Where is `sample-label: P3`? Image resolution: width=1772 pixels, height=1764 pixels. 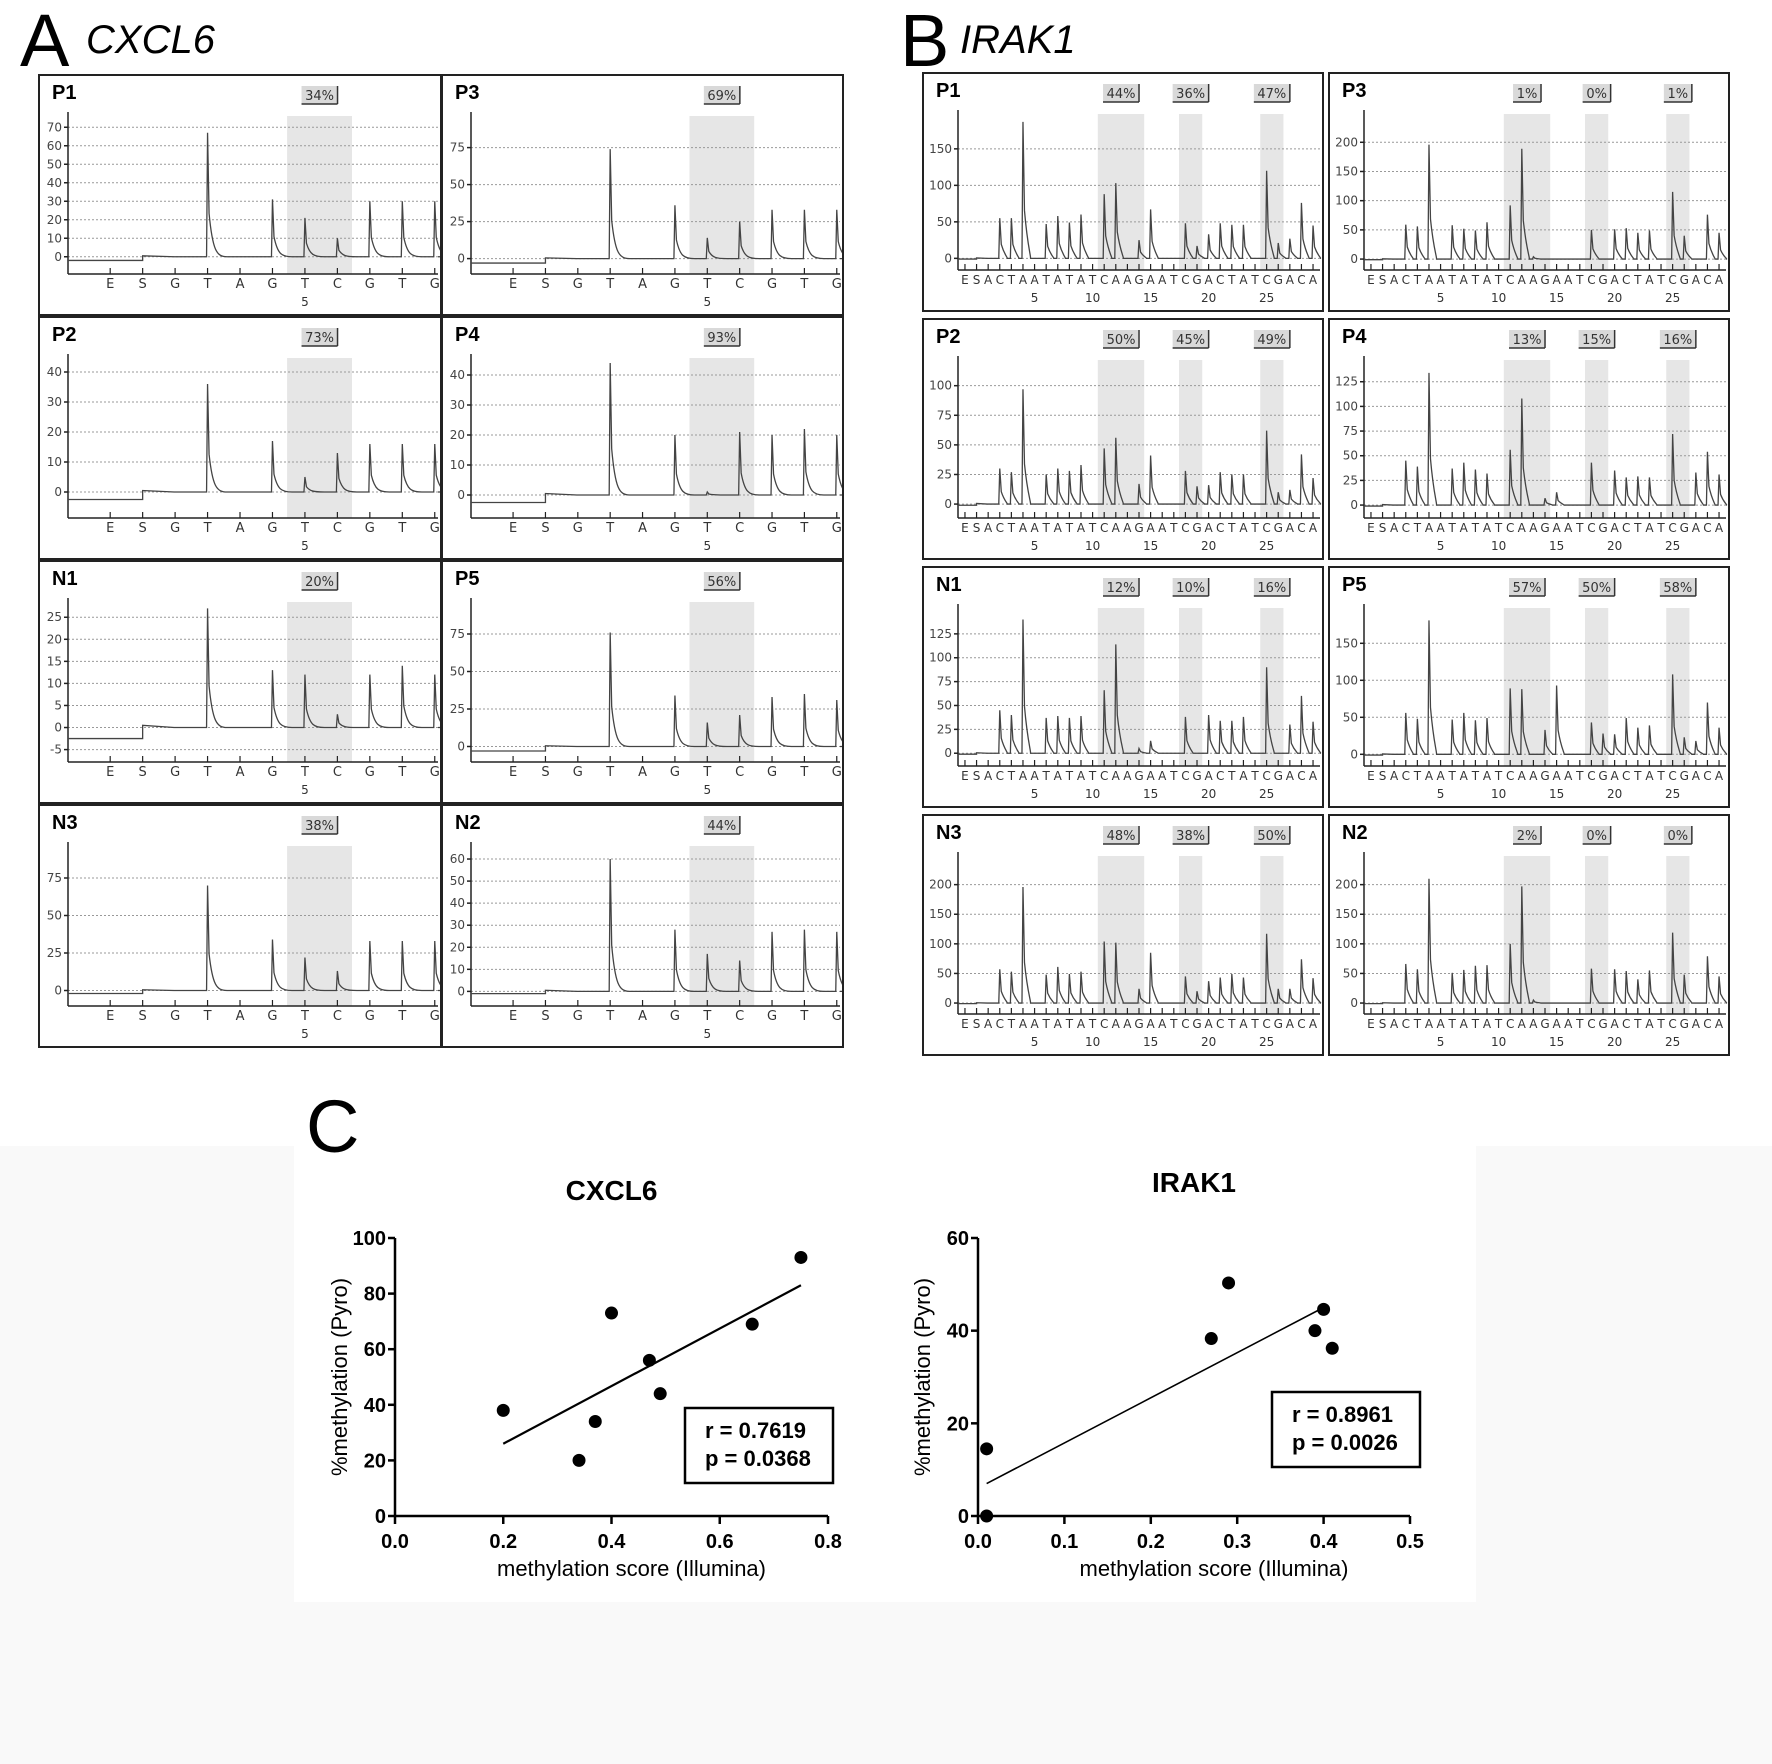 sample-label: P3 is located at coordinates (1354, 91).